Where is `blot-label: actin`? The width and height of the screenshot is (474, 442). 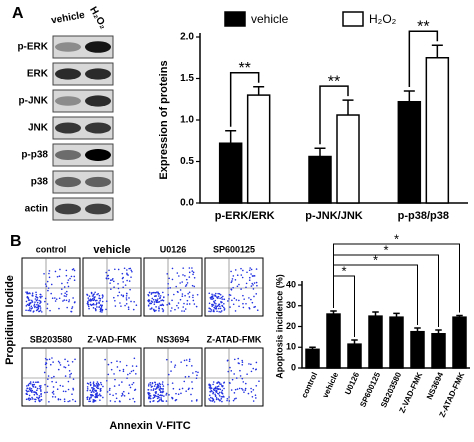
blot-label: actin is located at coordinates (36, 209).